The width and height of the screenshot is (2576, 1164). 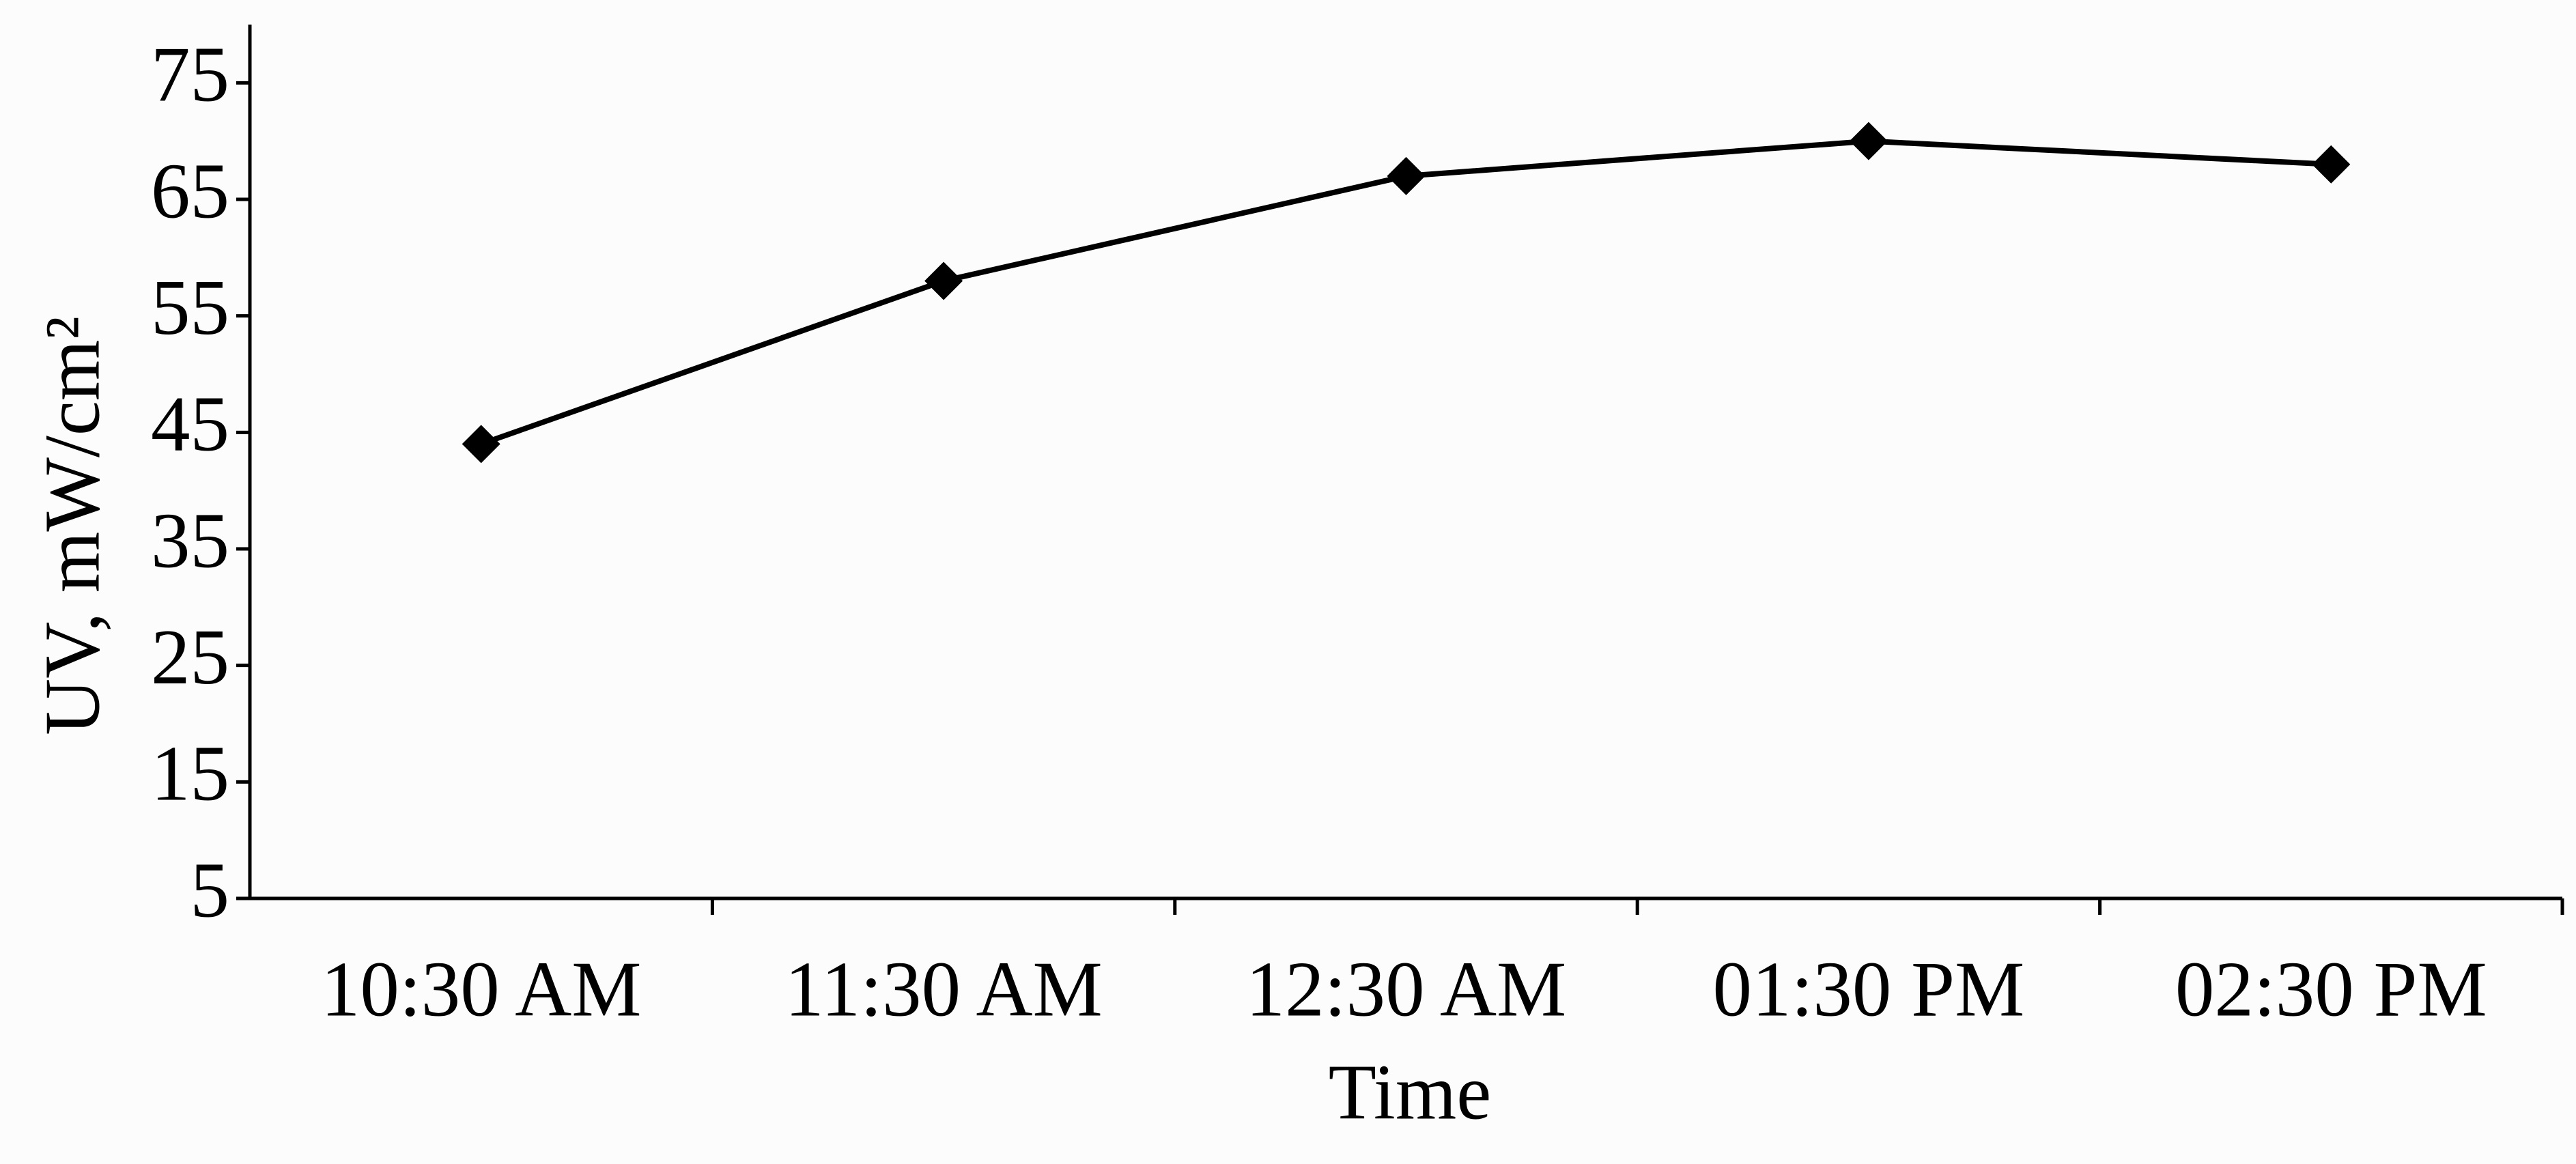 What do you see at coordinates (72, 525) in the screenshot?
I see `y-axis-label: UV, mW/cm²` at bounding box center [72, 525].